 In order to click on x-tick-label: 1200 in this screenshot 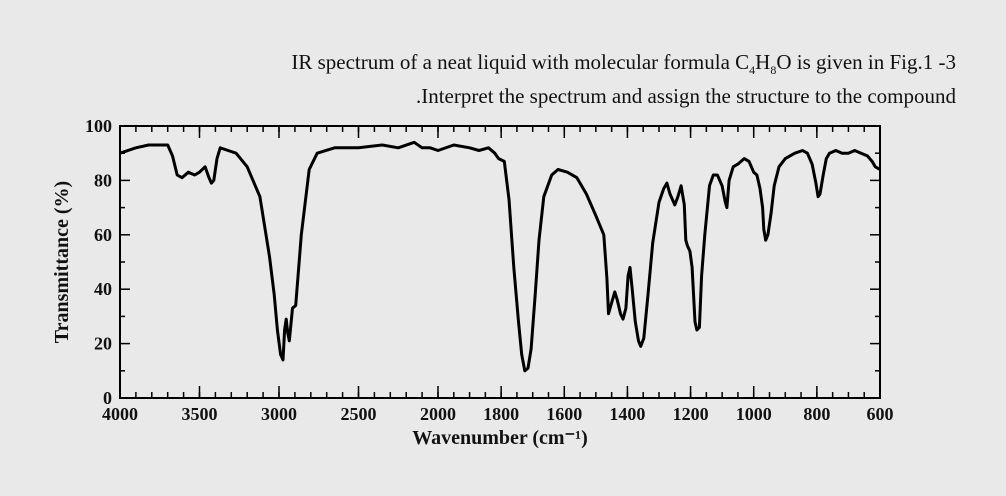, I will do `click(691, 414)`.